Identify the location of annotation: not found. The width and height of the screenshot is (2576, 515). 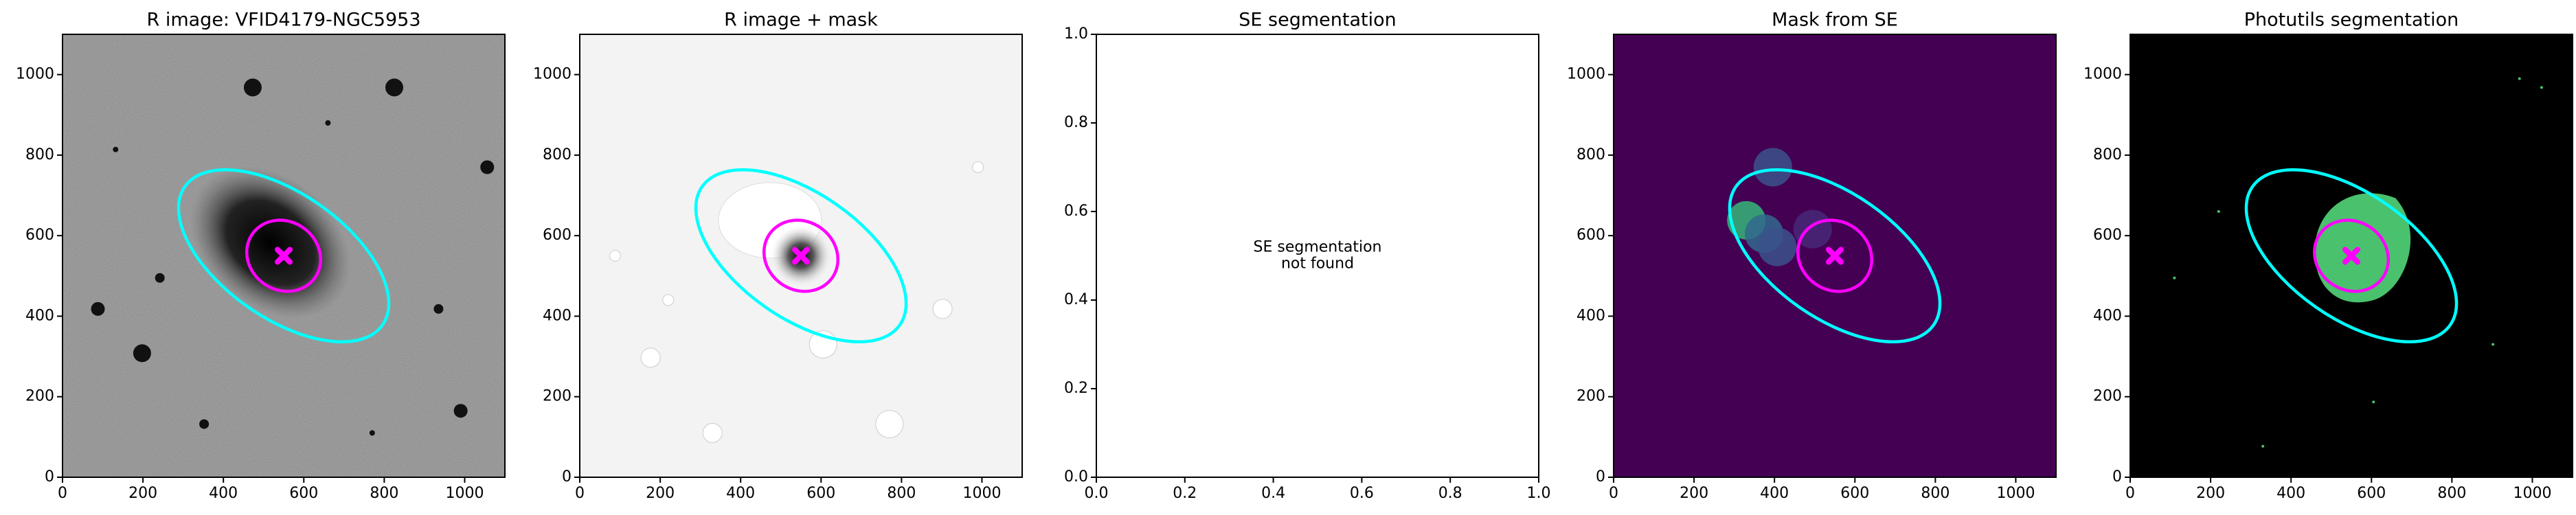
(1317, 264).